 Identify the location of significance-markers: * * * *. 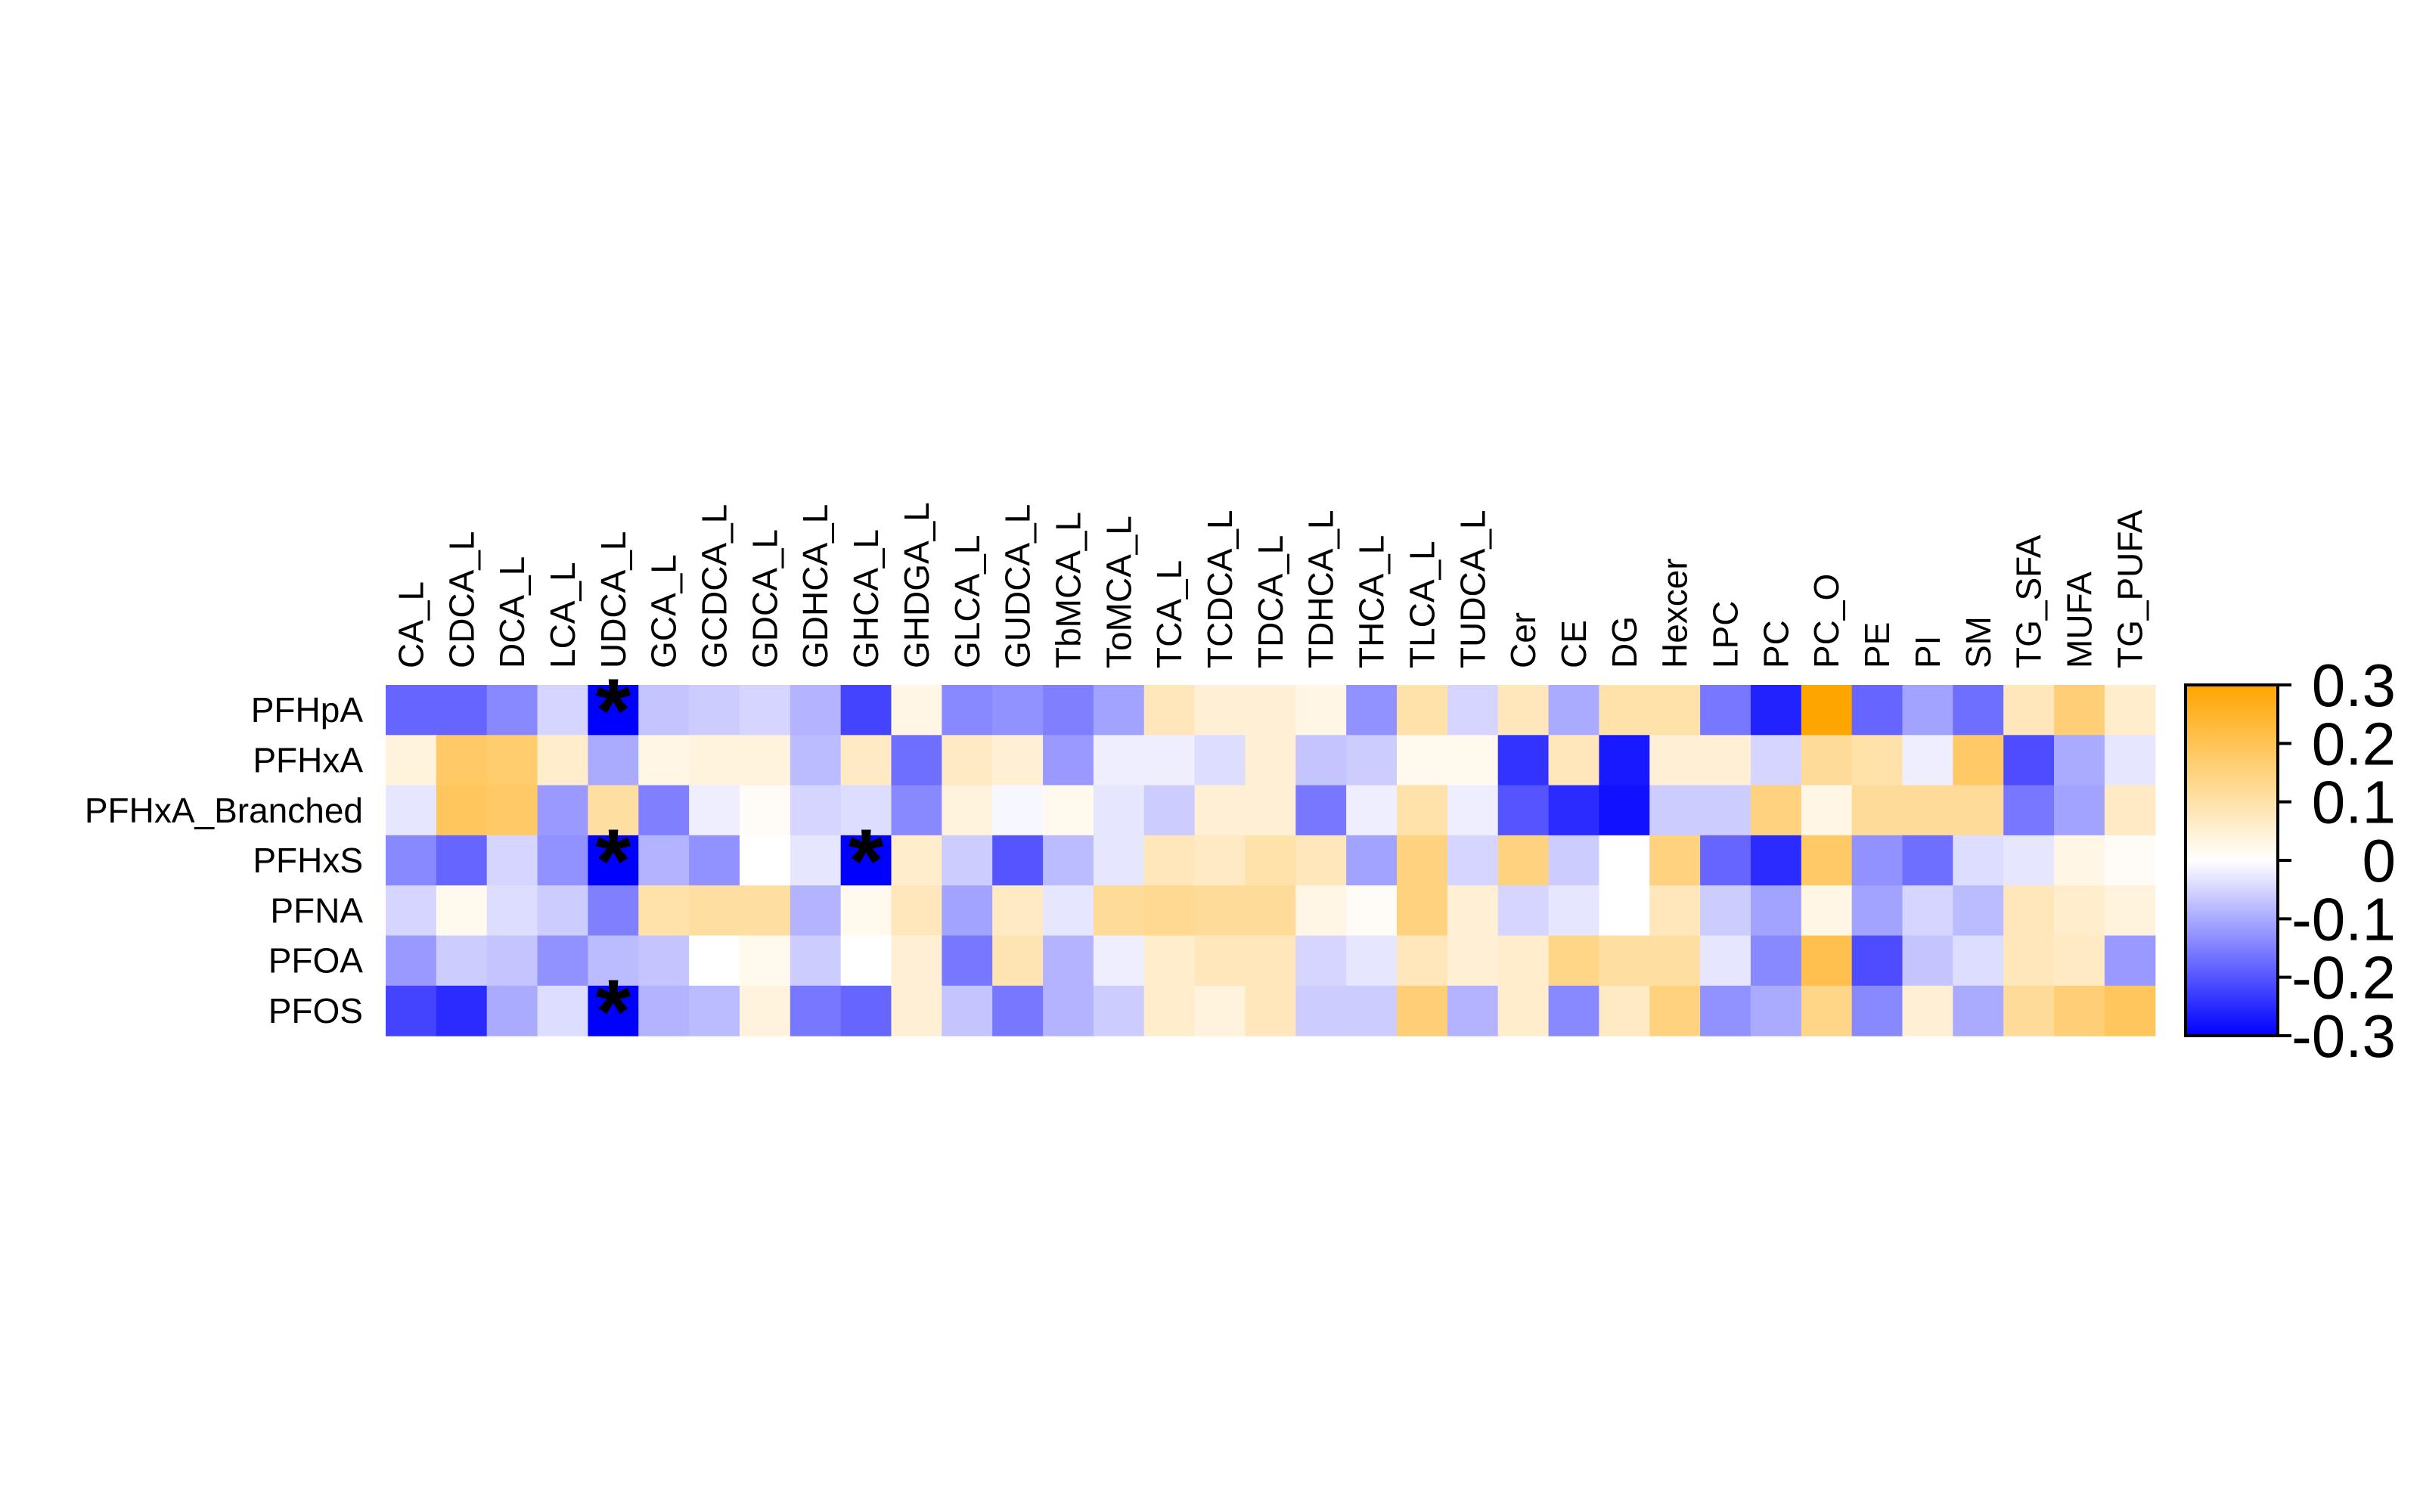
(739, 861).